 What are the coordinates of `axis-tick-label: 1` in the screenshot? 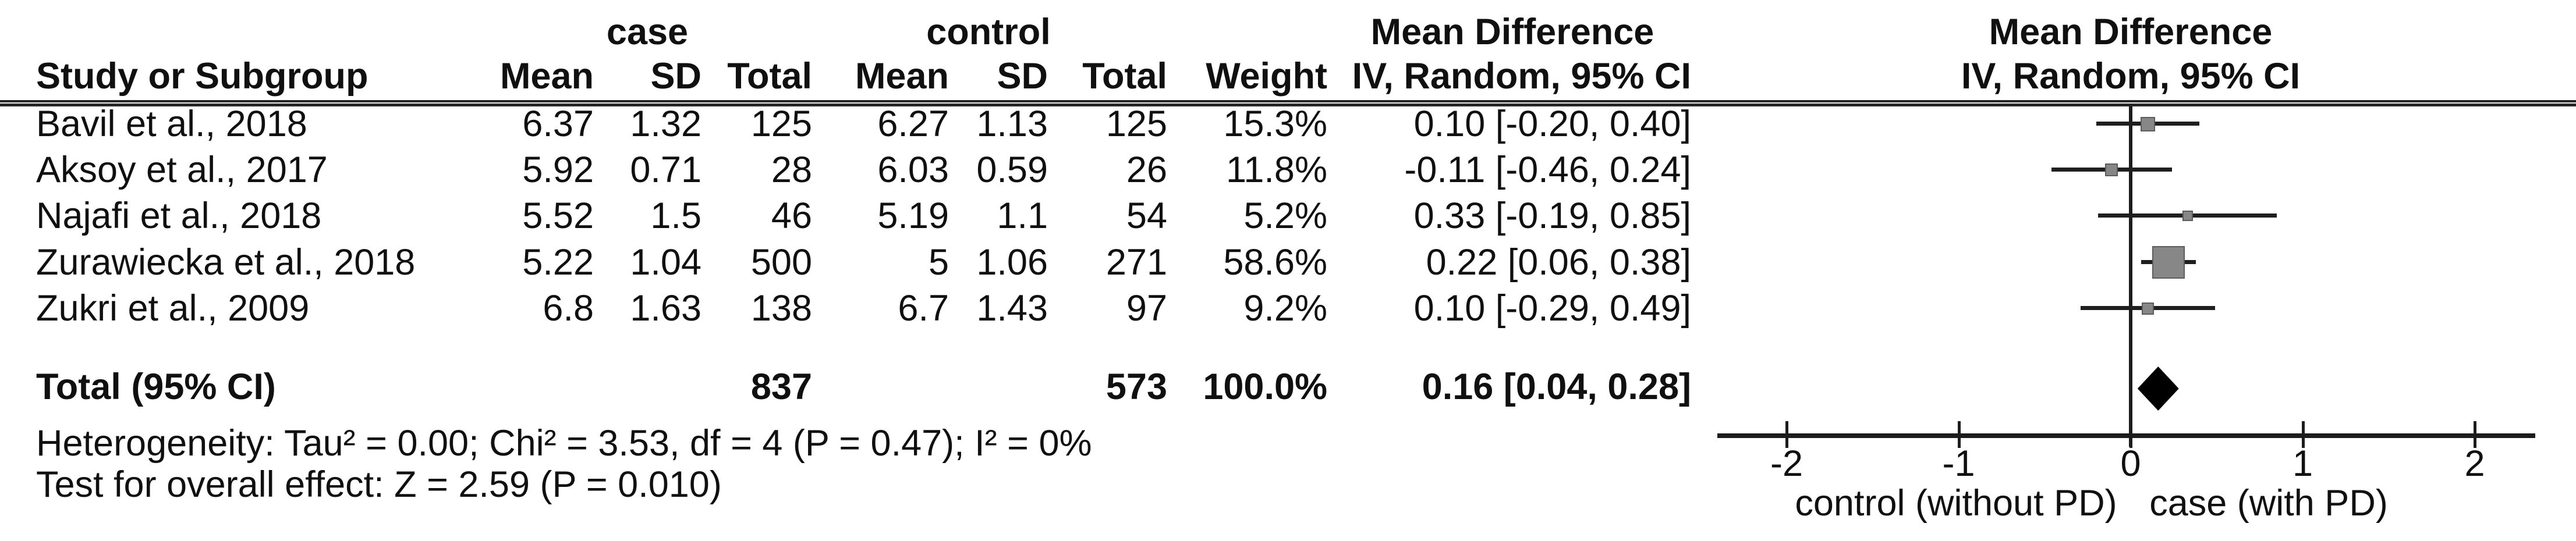 It's located at (2302, 463).